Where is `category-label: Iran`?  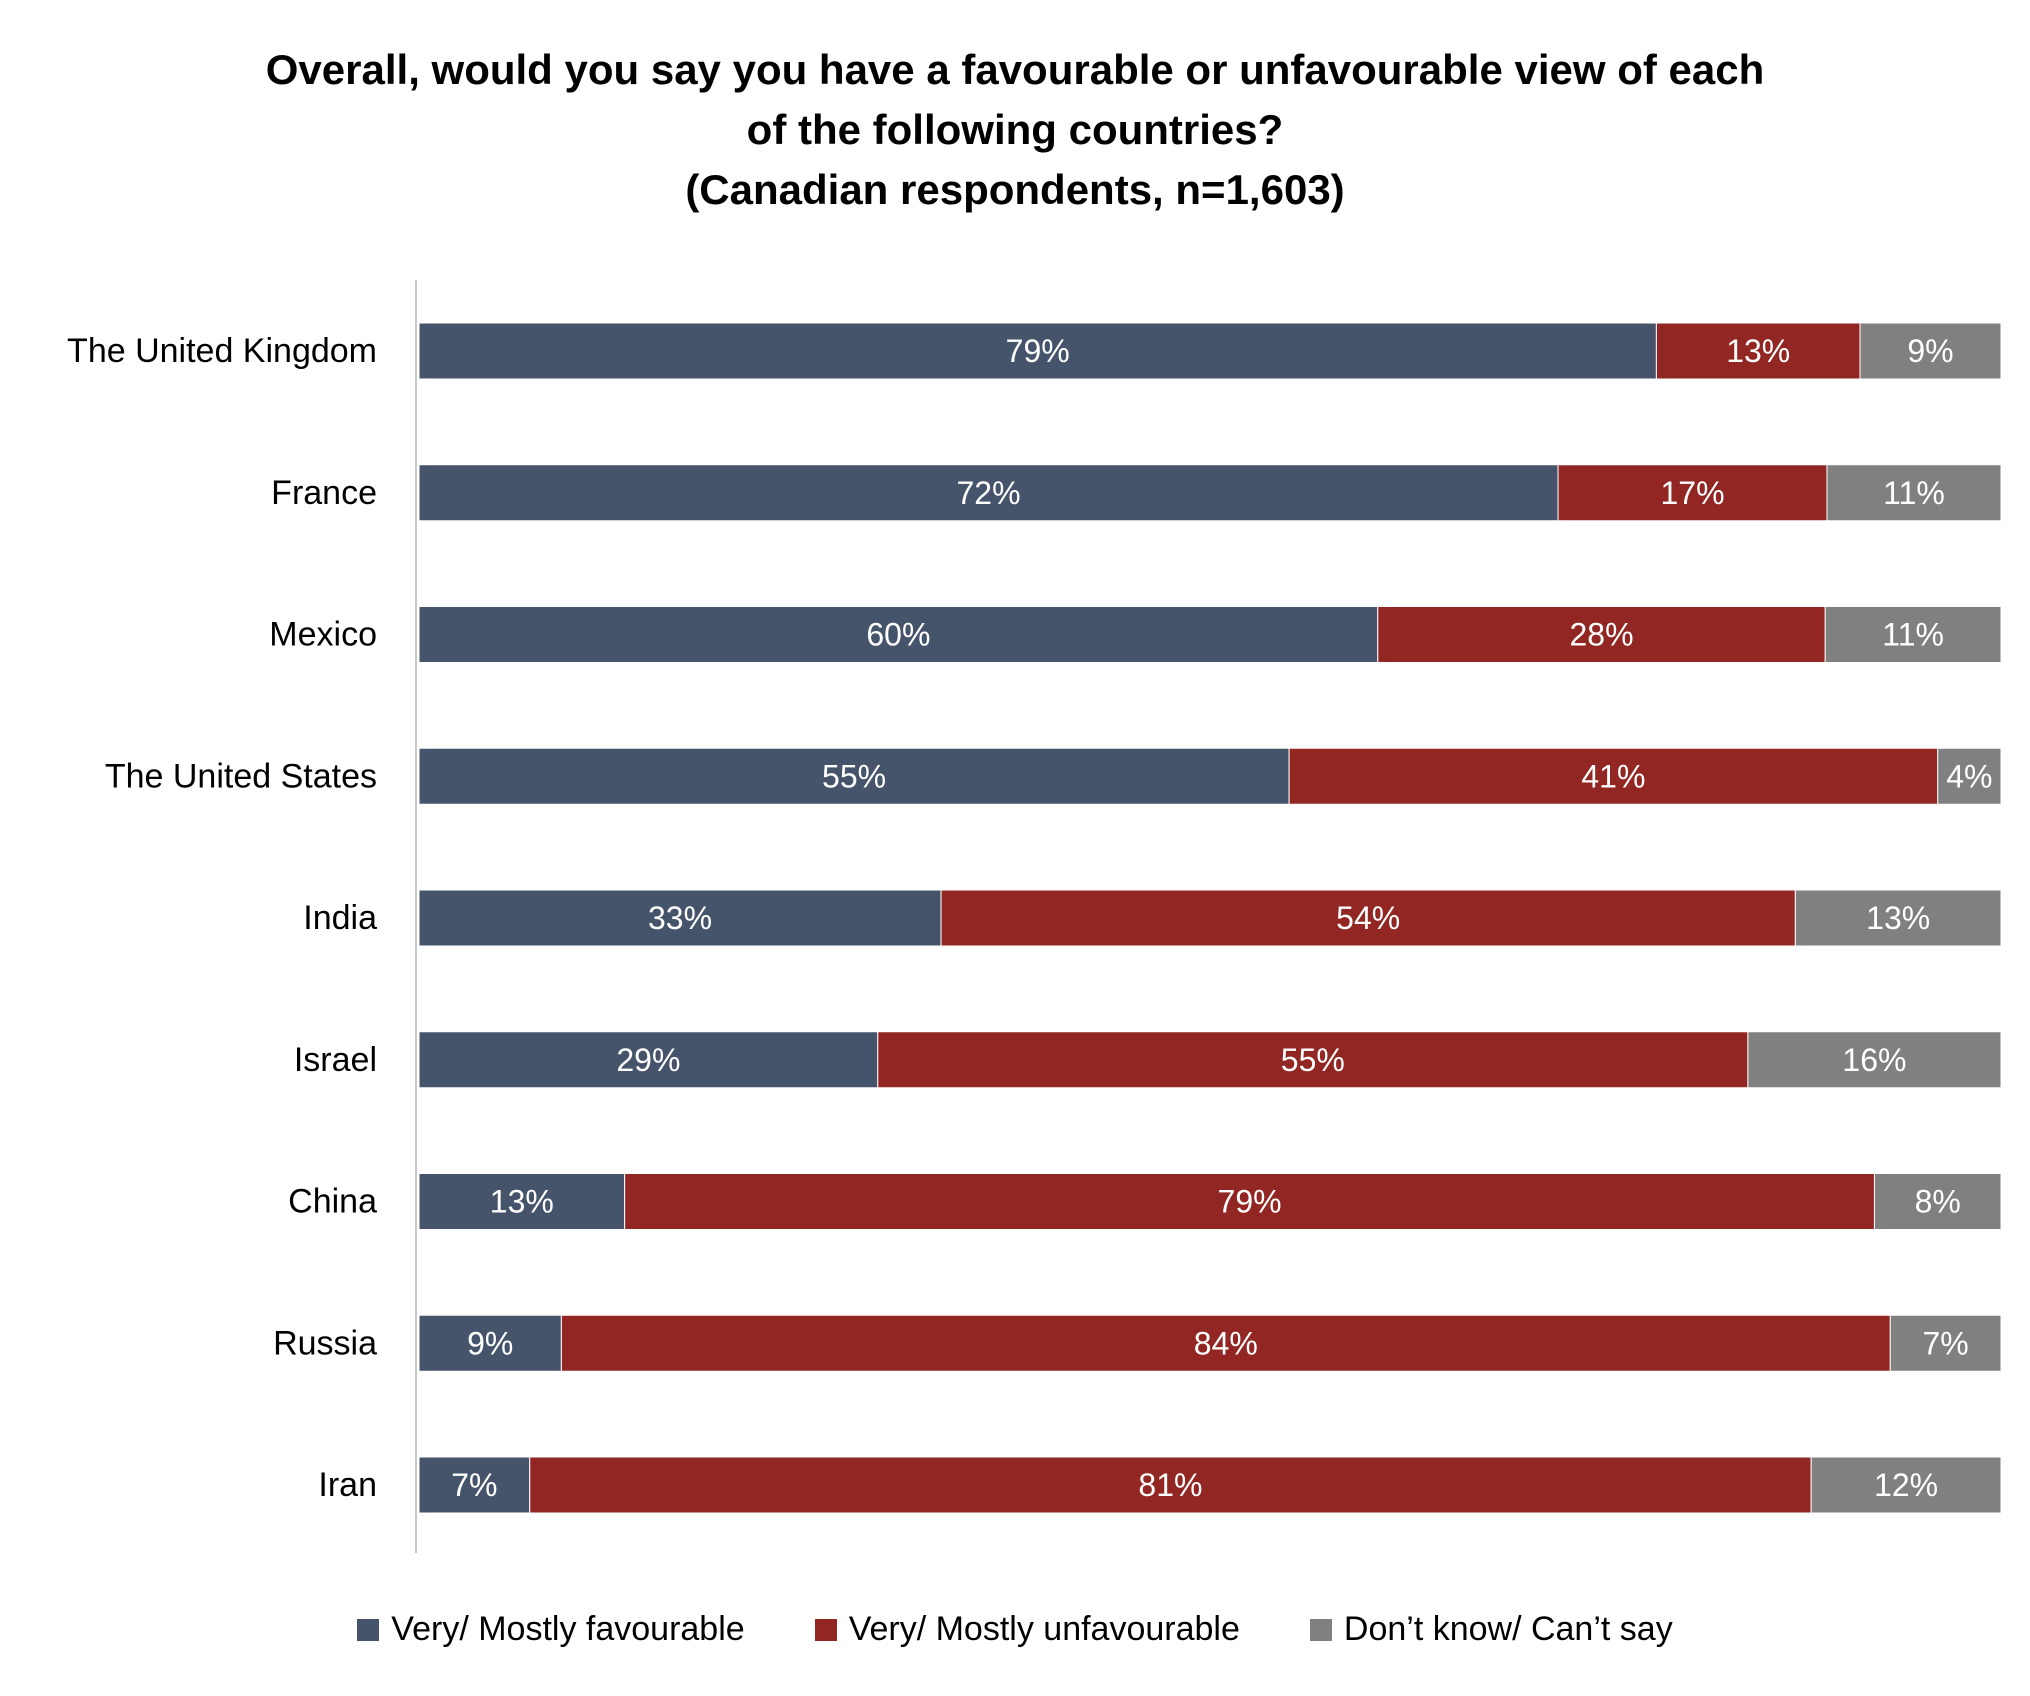
category-label: Iran is located at coordinates (347, 1485).